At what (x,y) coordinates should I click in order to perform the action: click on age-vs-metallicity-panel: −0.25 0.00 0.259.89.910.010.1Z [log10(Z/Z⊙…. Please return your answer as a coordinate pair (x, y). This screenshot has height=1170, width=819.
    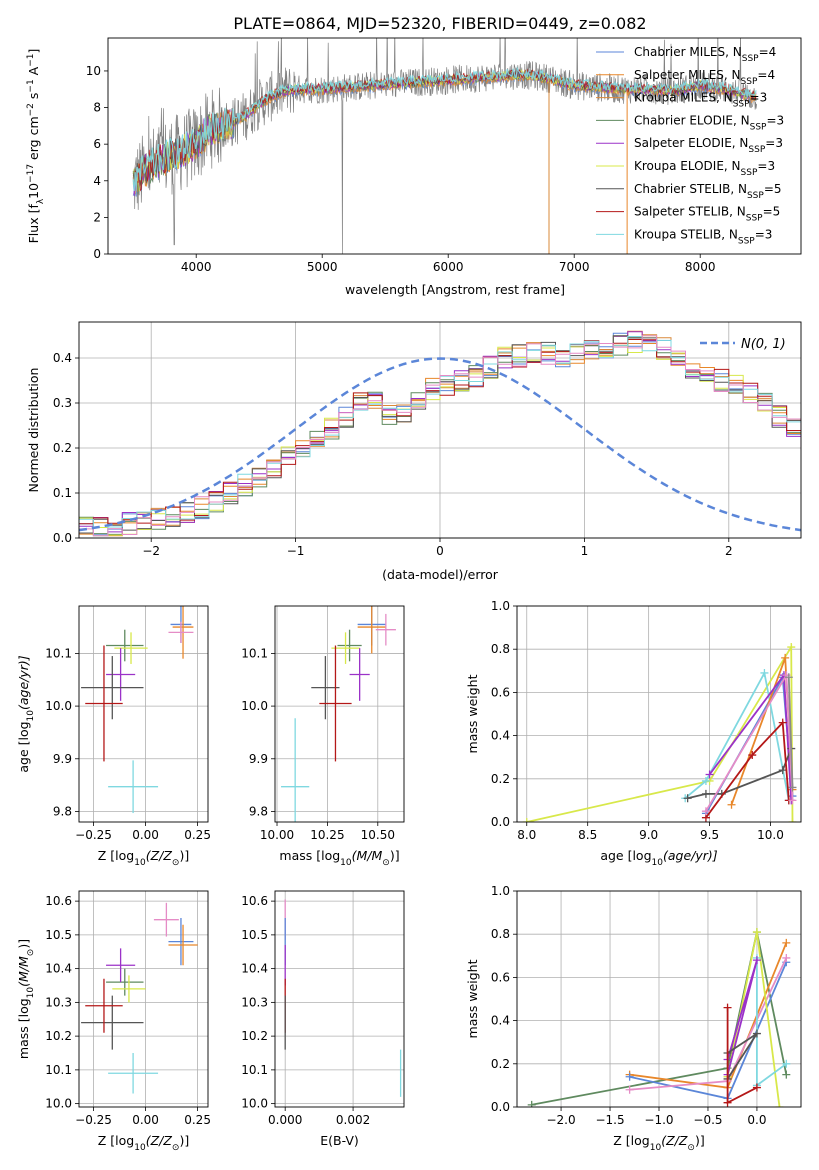
    Looking at the image, I should click on (113, 736).